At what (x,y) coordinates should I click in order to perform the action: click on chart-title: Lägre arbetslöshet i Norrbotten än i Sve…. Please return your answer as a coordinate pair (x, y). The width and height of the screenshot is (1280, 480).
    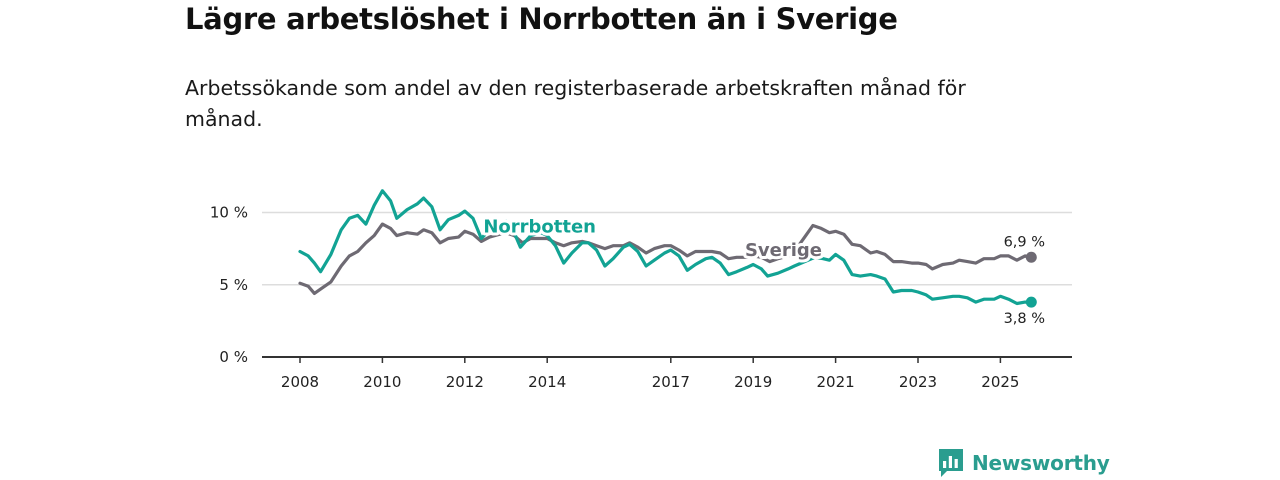
    Looking at the image, I should click on (541, 19).